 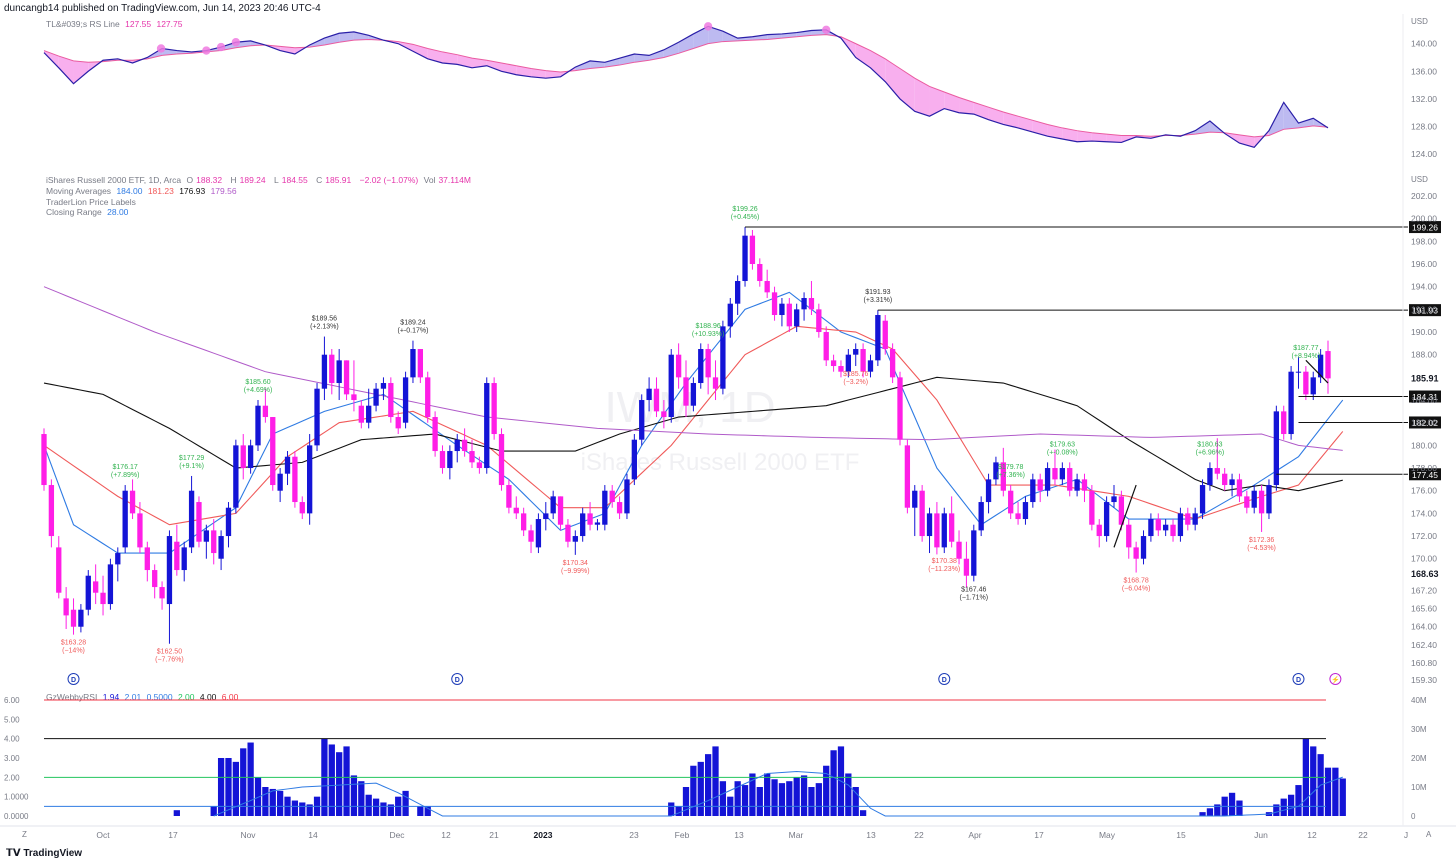 I want to click on price-label-change: (−7.76%), so click(x=169, y=660).